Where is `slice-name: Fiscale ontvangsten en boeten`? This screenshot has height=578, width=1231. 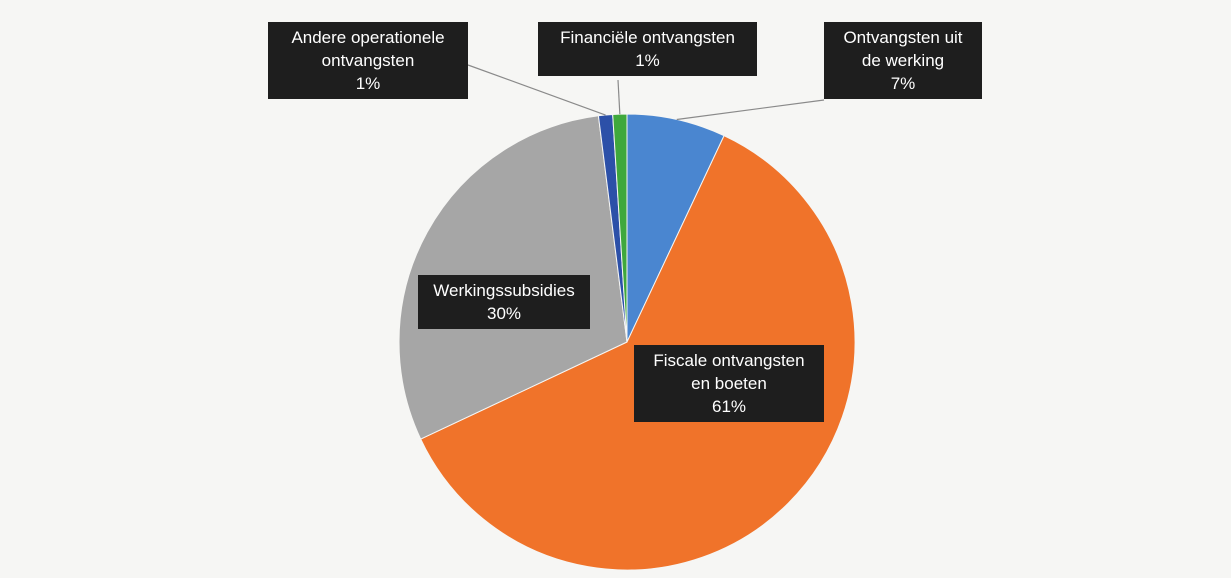
slice-name: Fiscale ontvangsten en boeten is located at coordinates (729, 372).